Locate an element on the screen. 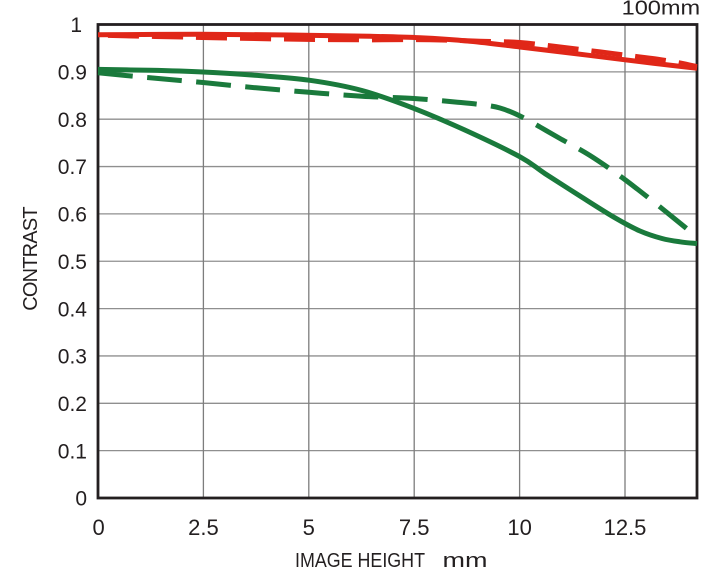 The image size is (720, 570). svg-text: 7.5 is located at coordinates (414, 527).